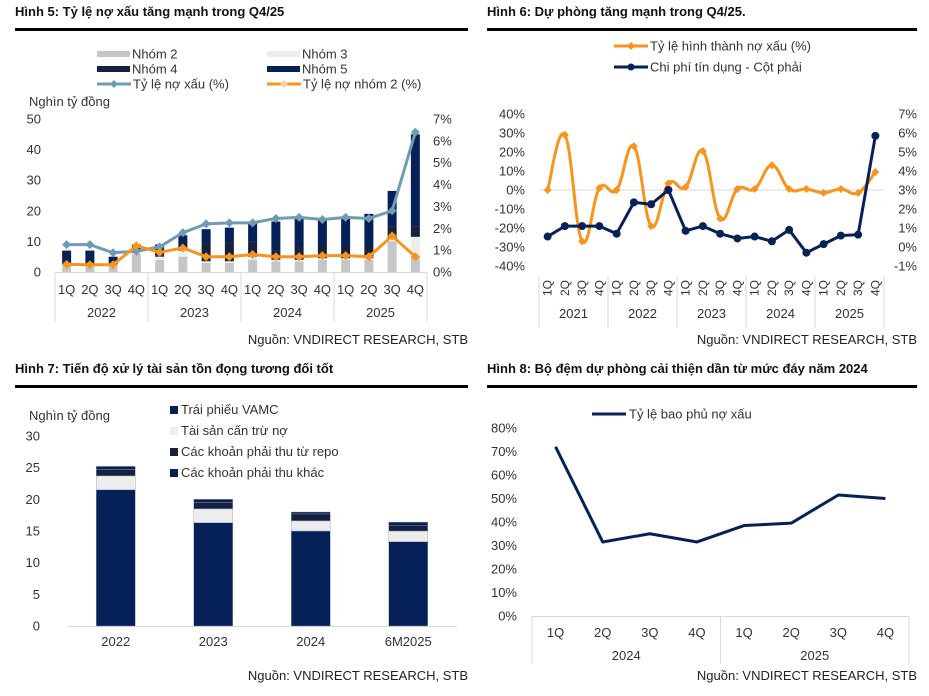 The height and width of the screenshot is (696, 929). Describe the element at coordinates (515, 190) in the screenshot. I see `y-tick-label: 0%` at that location.